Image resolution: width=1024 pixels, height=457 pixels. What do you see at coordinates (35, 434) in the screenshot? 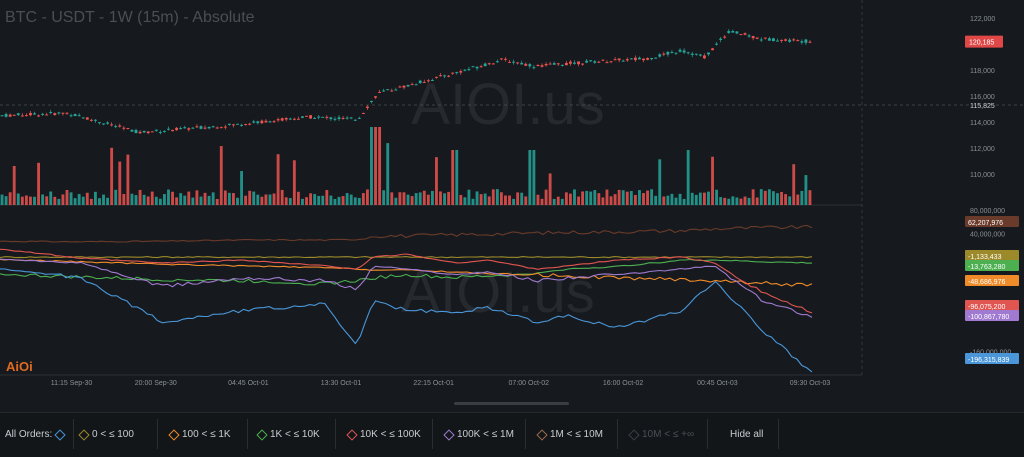
I see `legend-all-orders: All Orders:` at bounding box center [35, 434].